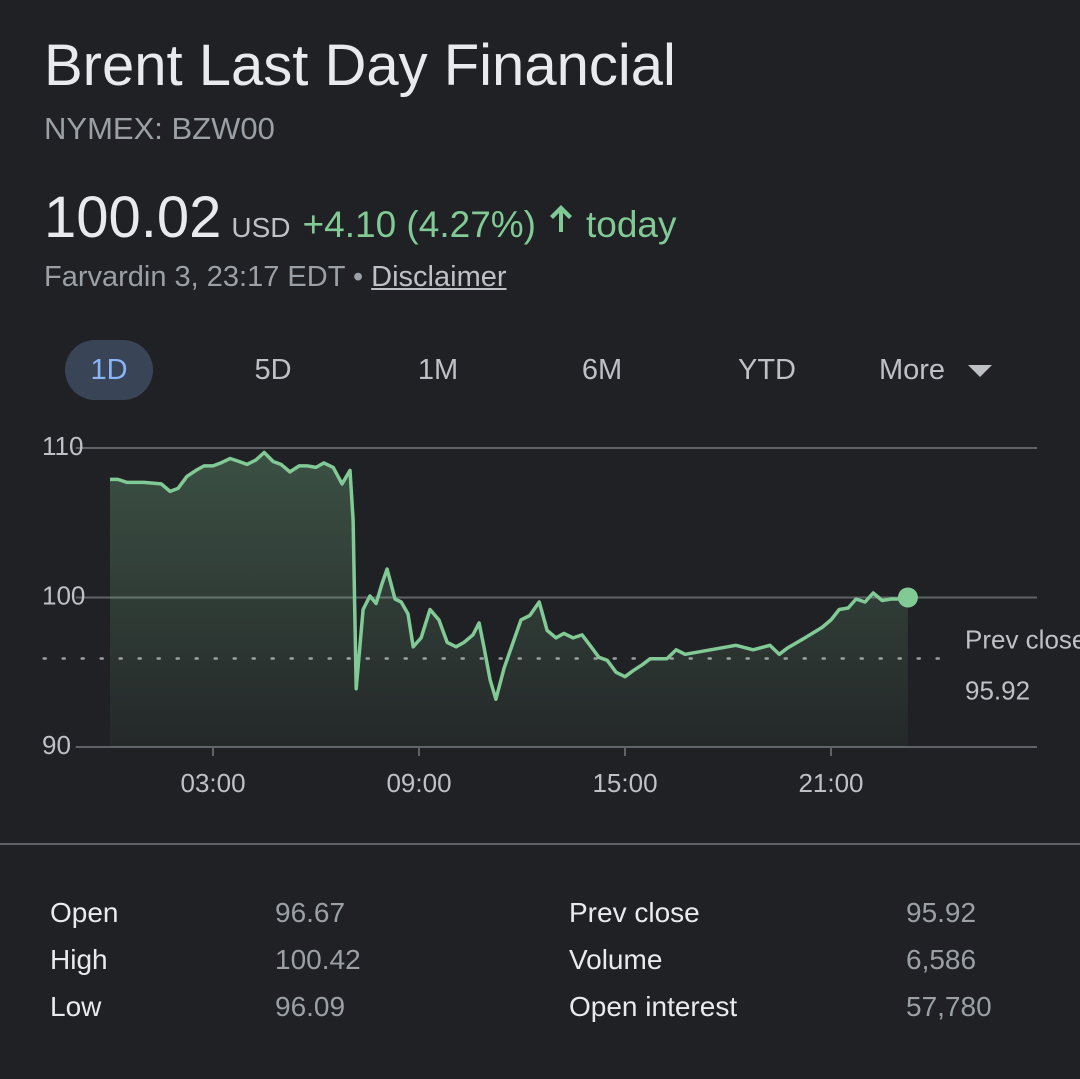  Describe the element at coordinates (1022, 639) in the screenshot. I see `prev-close-label: Prev close` at that location.